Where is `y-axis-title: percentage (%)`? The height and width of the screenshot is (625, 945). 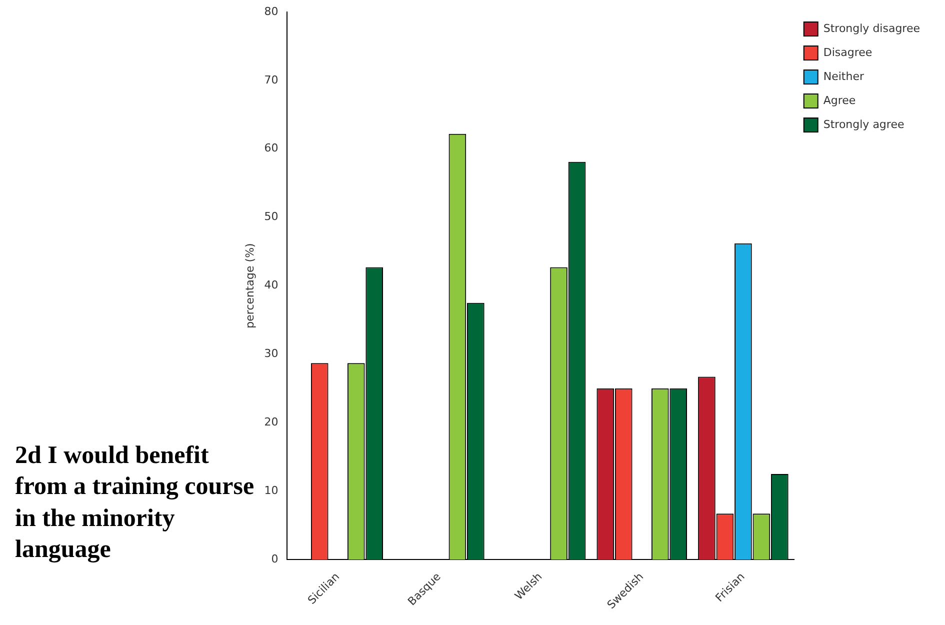
y-axis-title: percentage (%) is located at coordinates (249, 285).